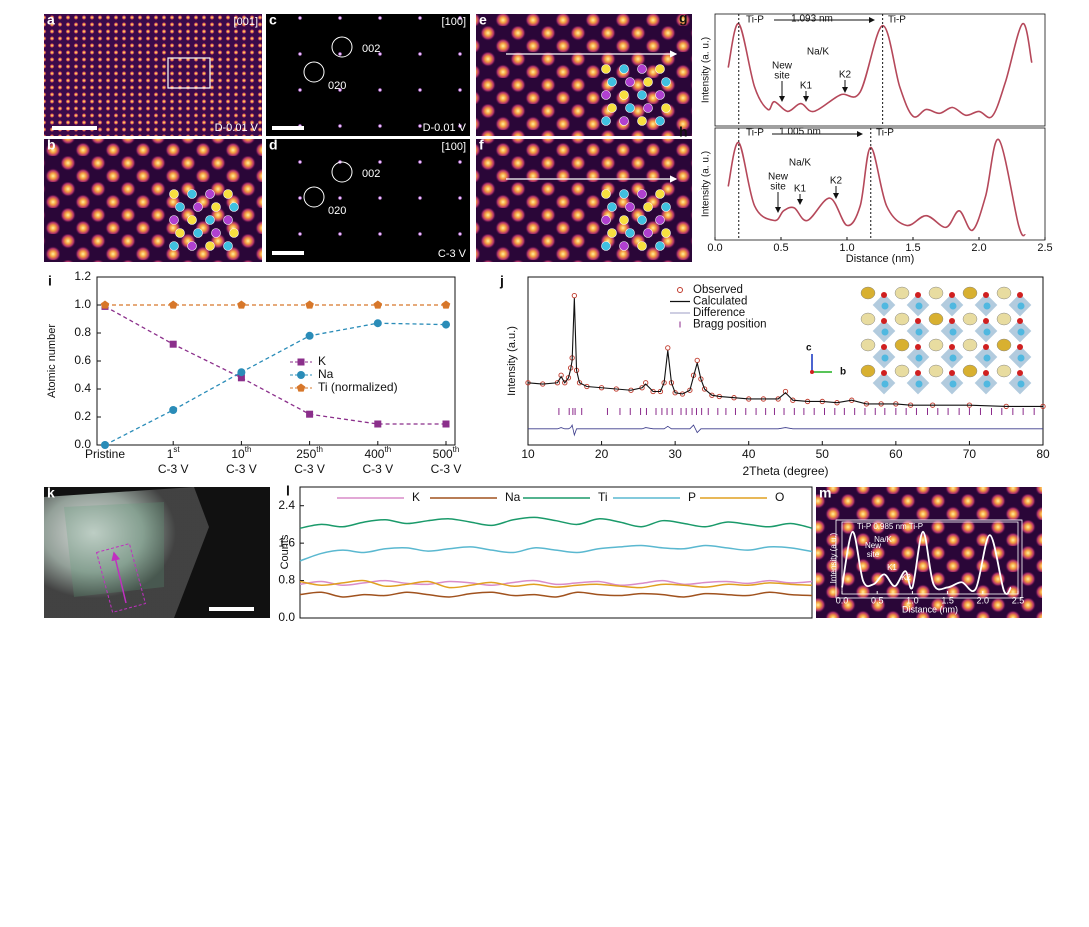  I want to click on profile-line, so click(926, 562).